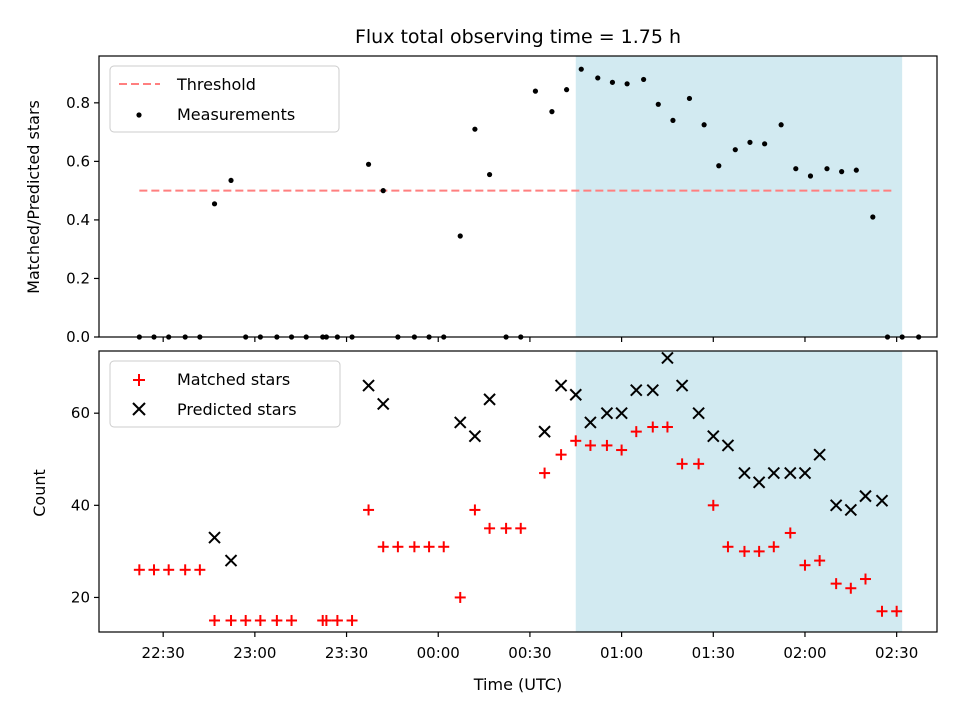 The image size is (960, 720). I want to click on legend-measurements-marker, so click(139, 115).